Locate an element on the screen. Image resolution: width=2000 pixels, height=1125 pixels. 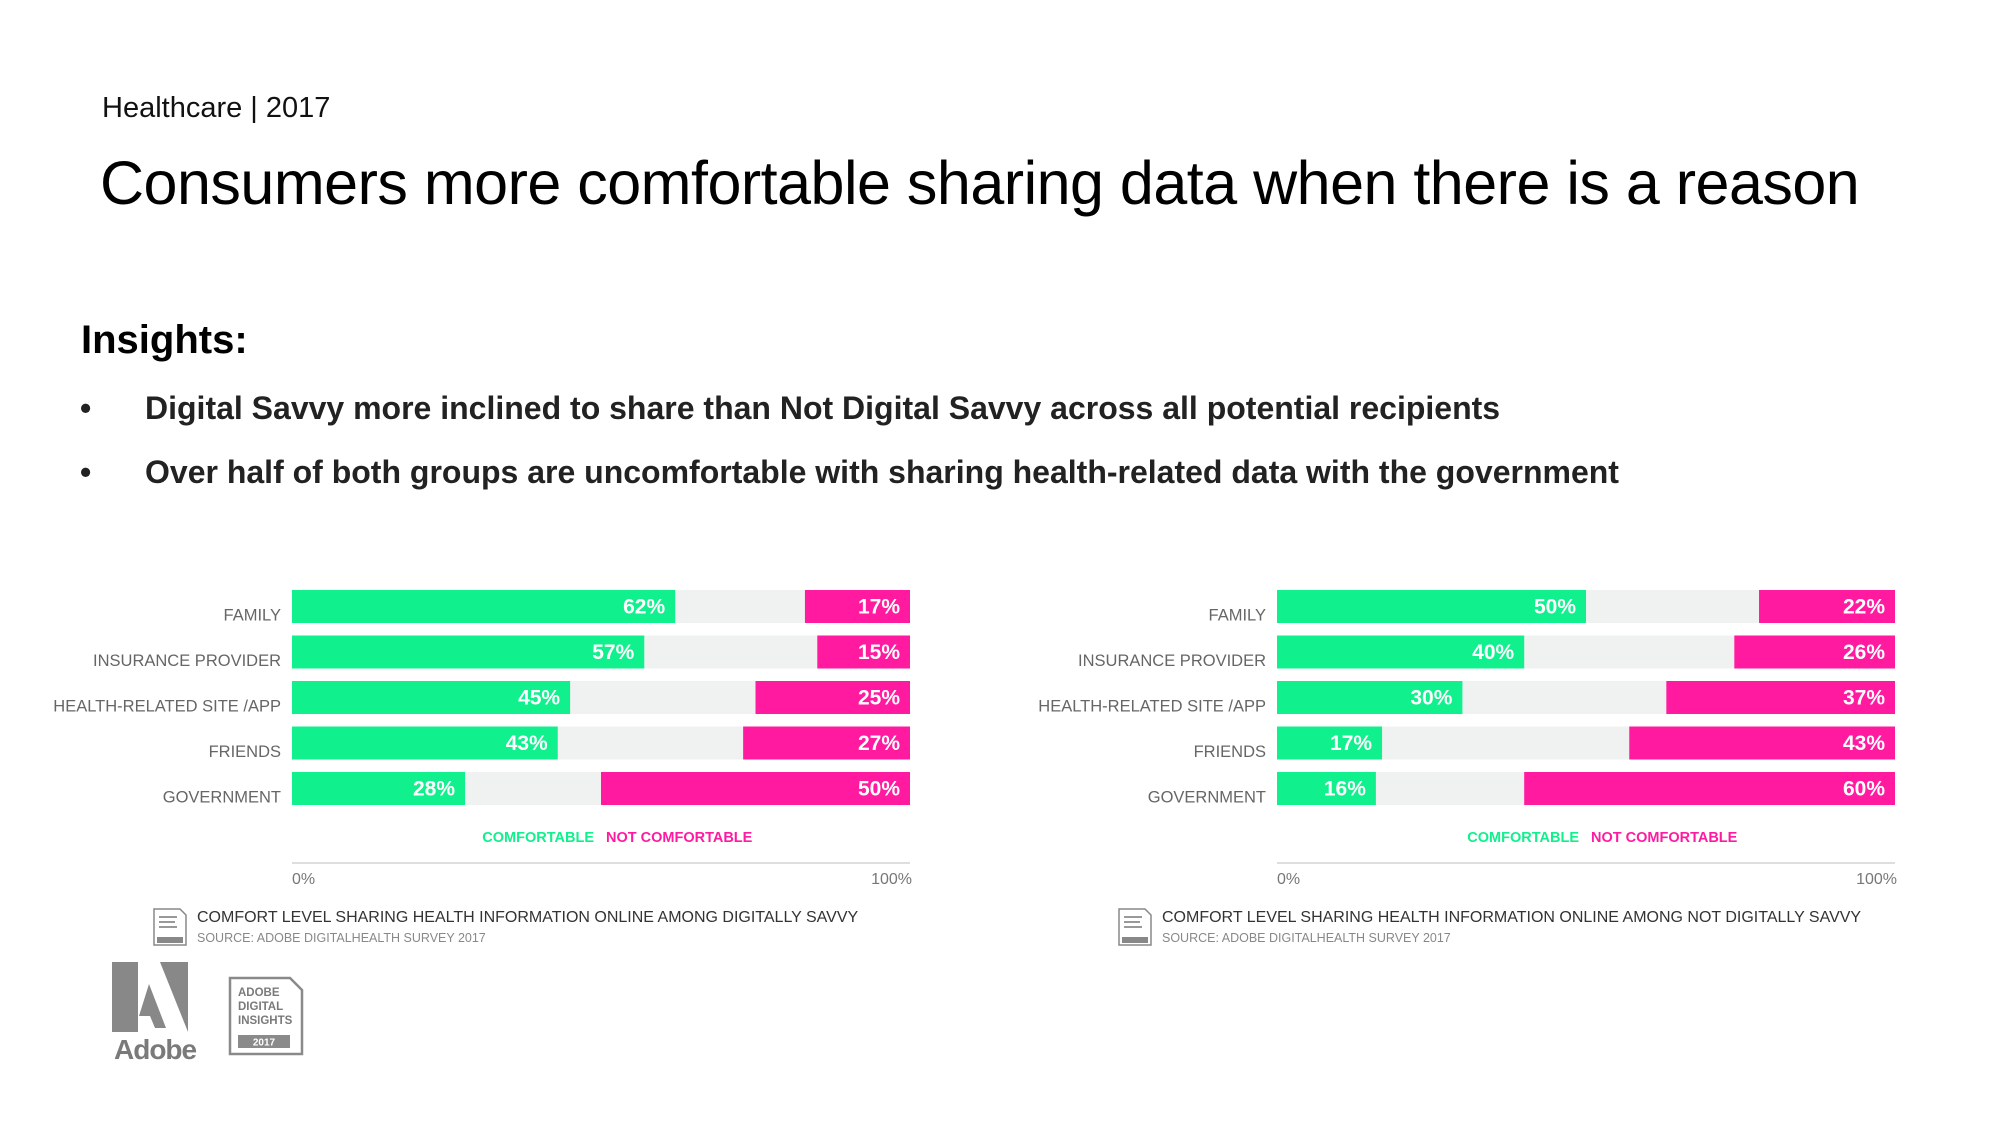
data-label-comfortable: 43% is located at coordinates (527, 743).